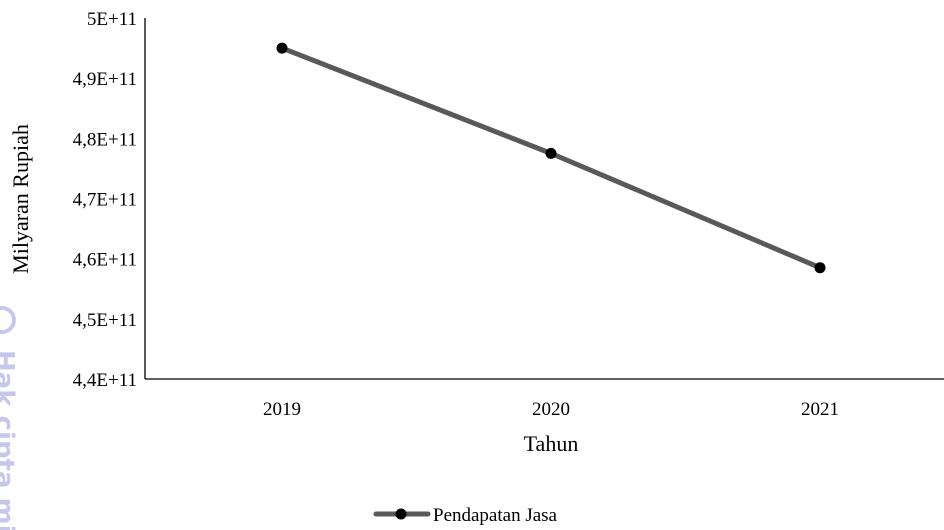 This screenshot has height=530, width=944. I want to click on y-tick-label: 4,9E+11, so click(105, 79).